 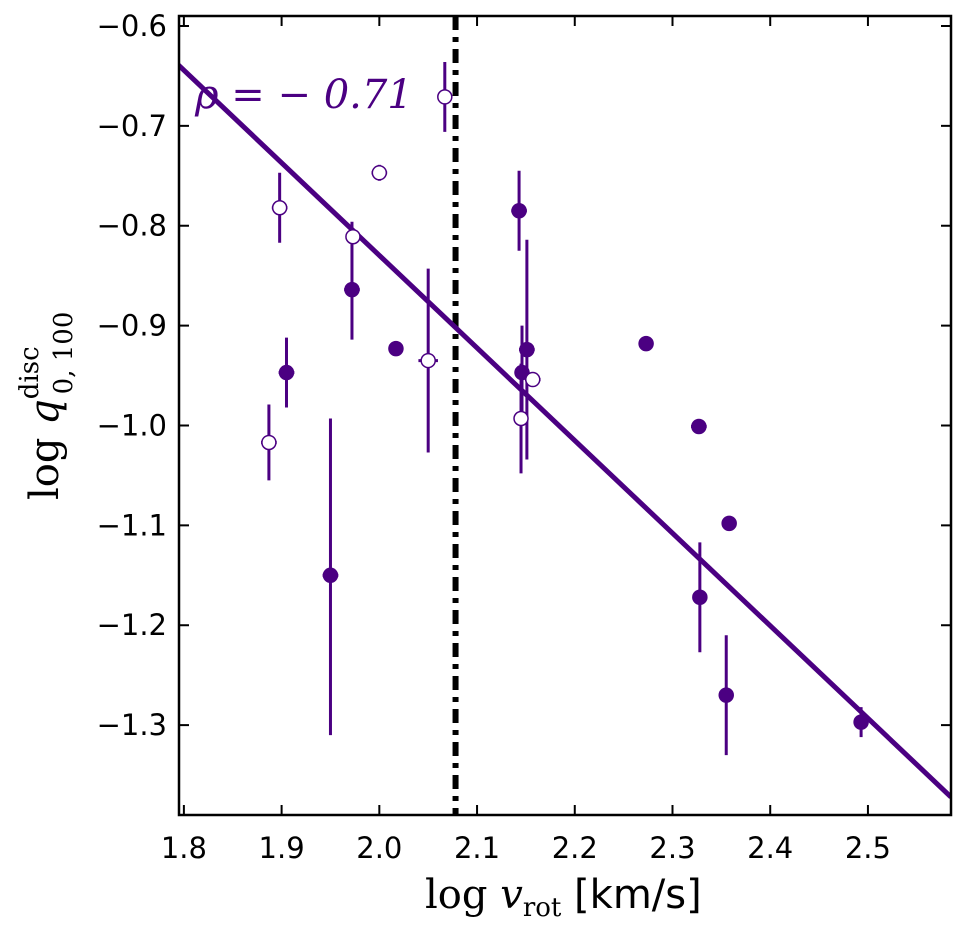 I want to click on x-axis-label-sub: rot, so click(x=542, y=908).